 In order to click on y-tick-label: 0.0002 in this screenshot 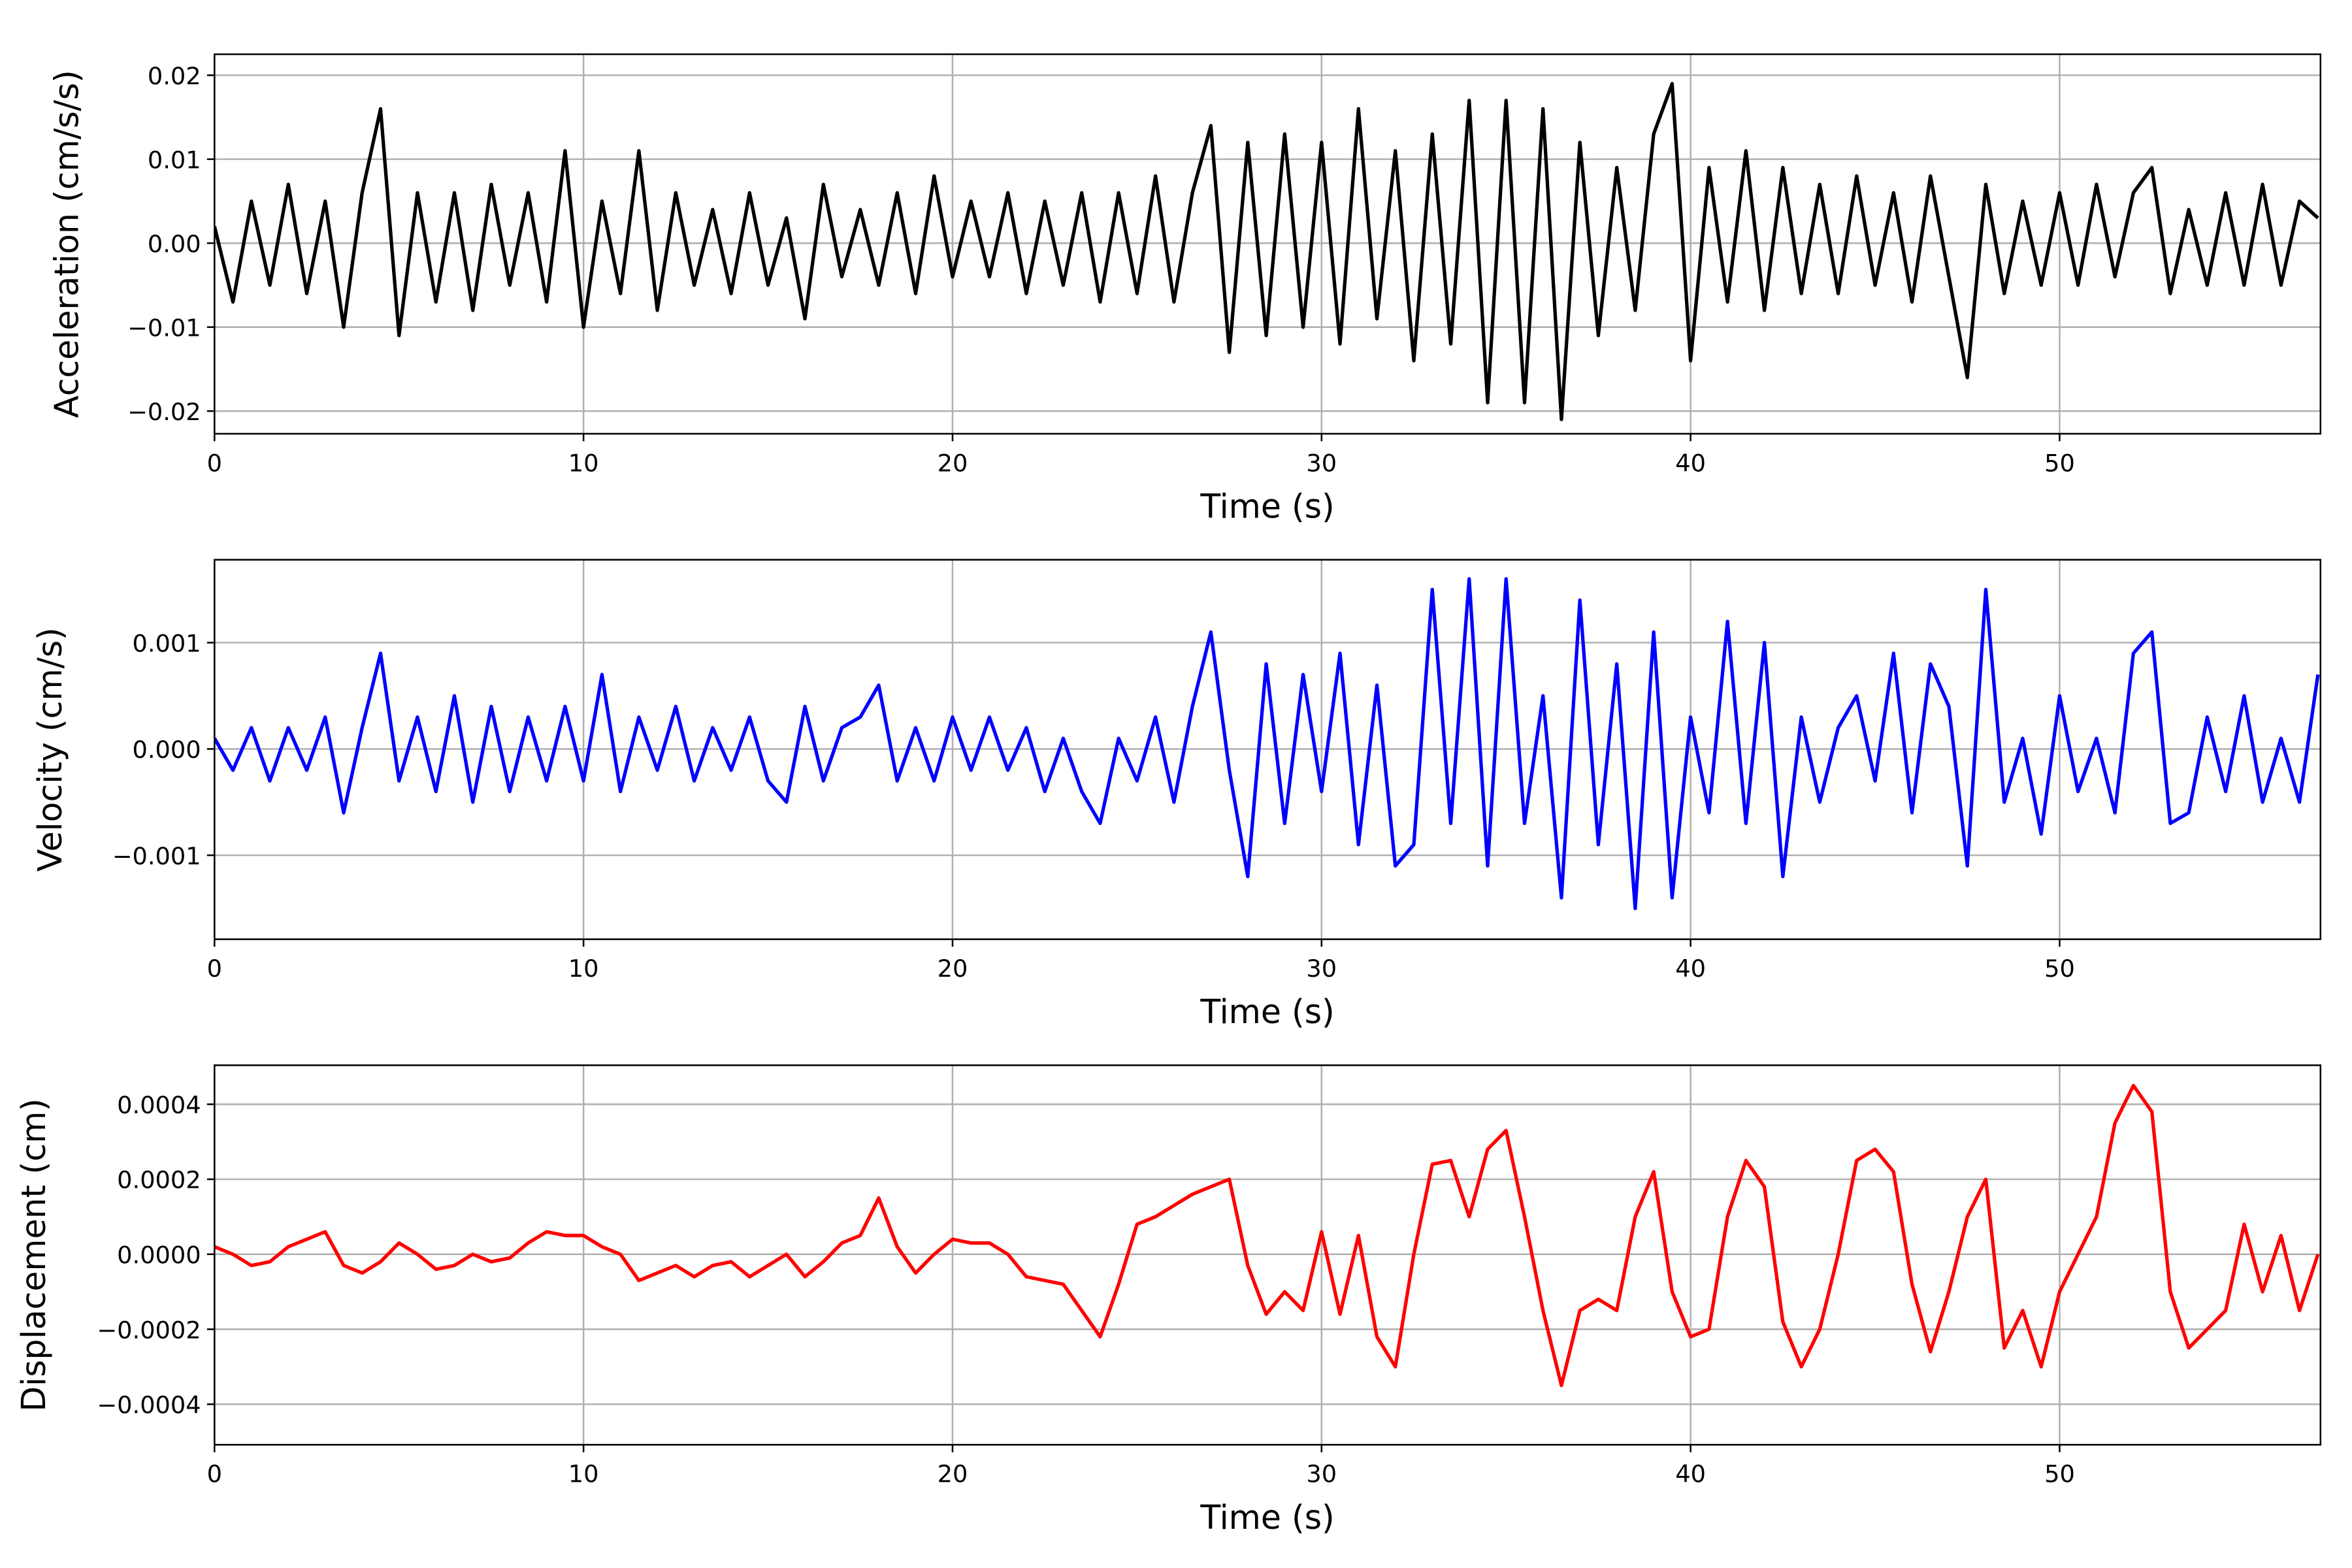, I will do `click(159, 1180)`.